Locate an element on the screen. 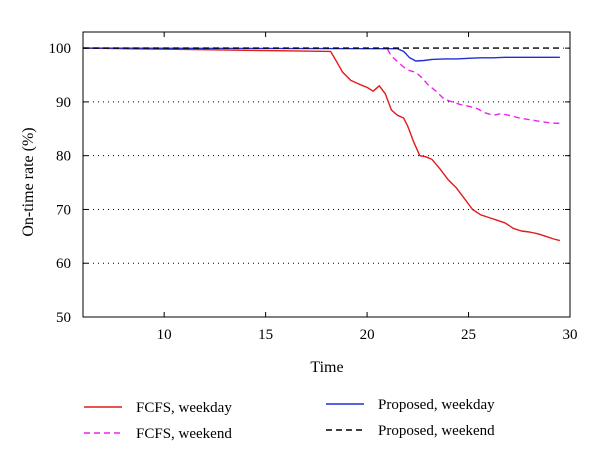  y-tick-label: 70 is located at coordinates (63, 210).